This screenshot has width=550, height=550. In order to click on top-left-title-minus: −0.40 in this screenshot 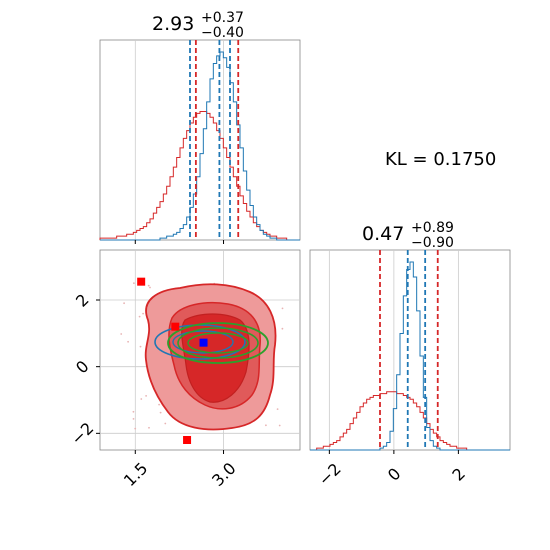, I will do `click(222, 33)`.